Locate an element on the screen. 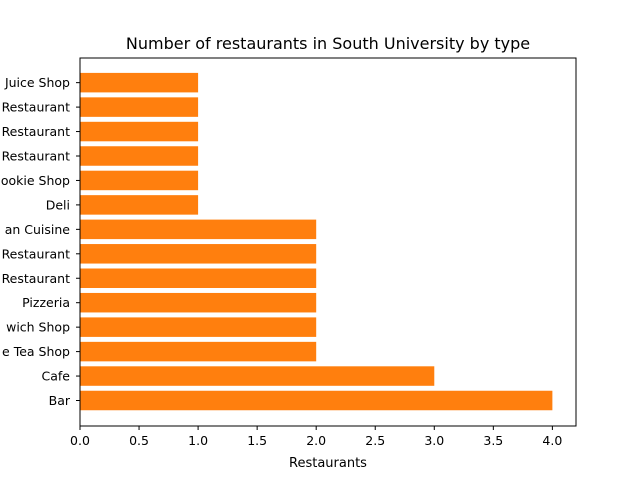 The width and height of the screenshot is (640, 480). x-tick-label: 2.0 is located at coordinates (316, 440).